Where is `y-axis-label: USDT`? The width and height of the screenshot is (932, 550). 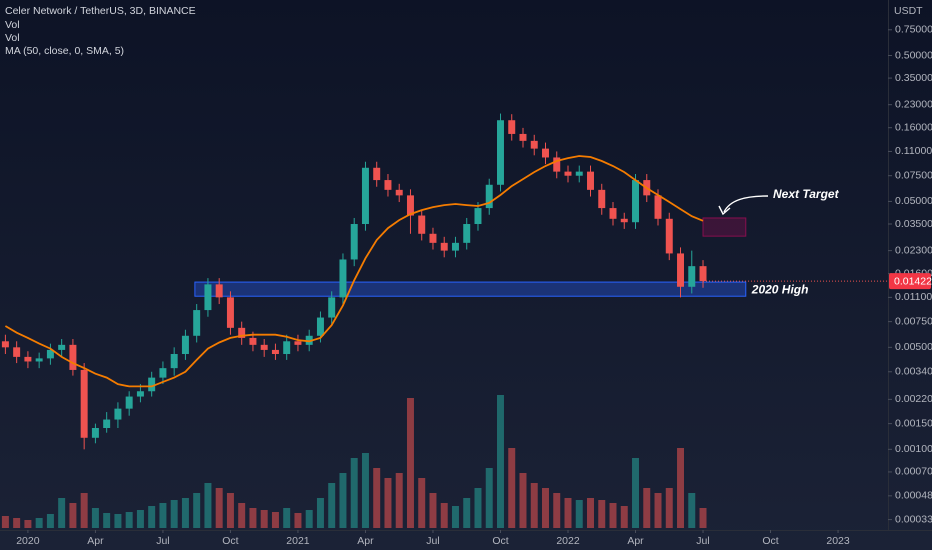 y-axis-label: USDT is located at coordinates (908, 11).